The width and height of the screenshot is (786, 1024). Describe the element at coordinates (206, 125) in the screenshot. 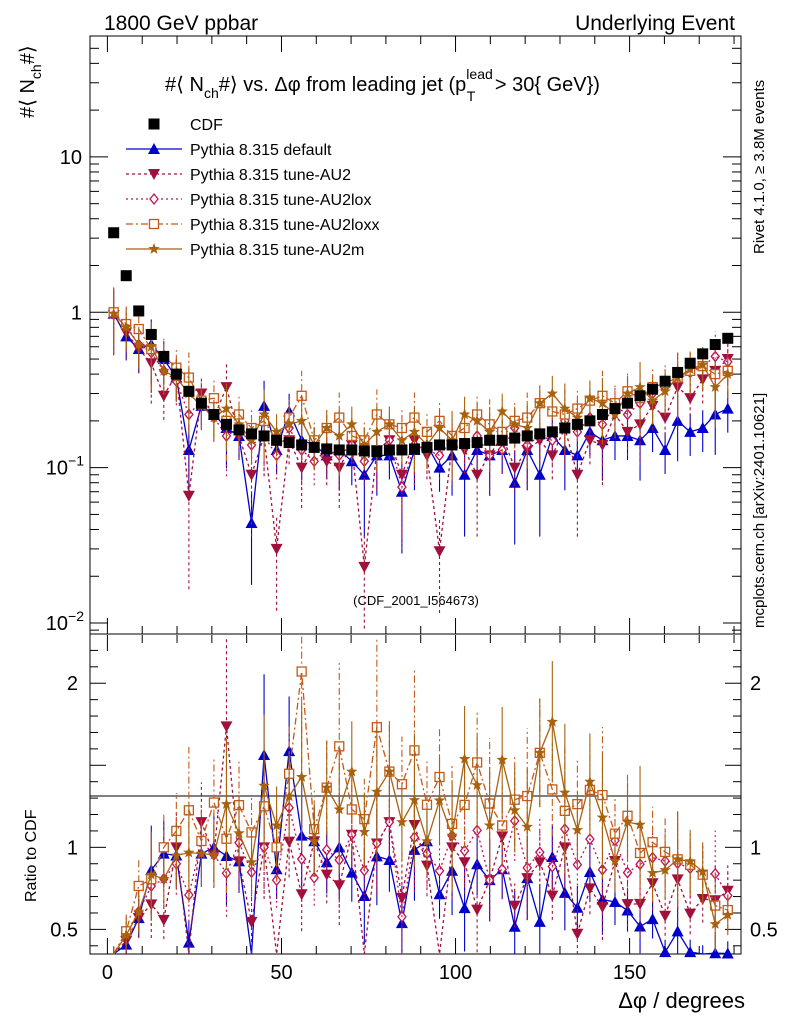

I see `legend-label: CDF` at that location.